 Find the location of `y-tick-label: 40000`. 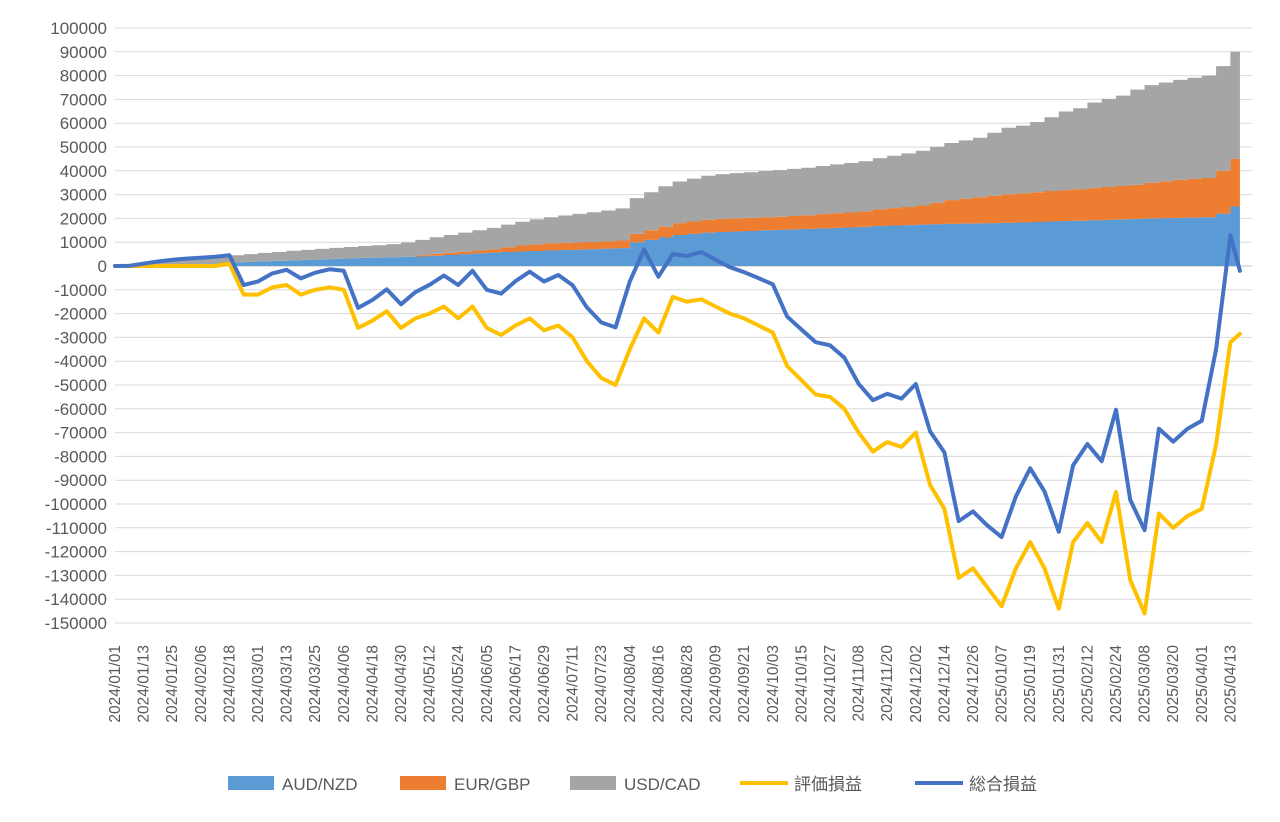

y-tick-label: 40000 is located at coordinates (83, 171).